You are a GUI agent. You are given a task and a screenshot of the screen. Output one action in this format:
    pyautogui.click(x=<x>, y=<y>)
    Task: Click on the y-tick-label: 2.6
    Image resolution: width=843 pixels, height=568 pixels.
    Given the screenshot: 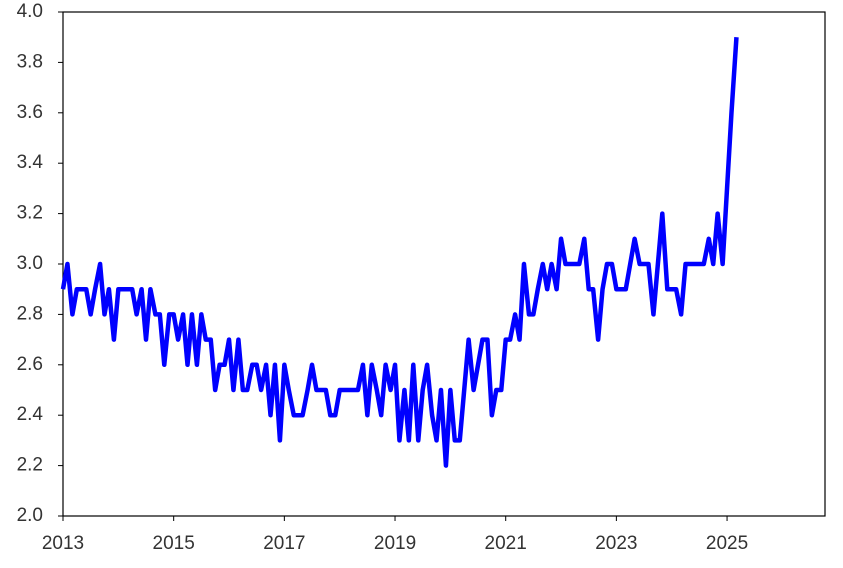 What is the action you would take?
    pyautogui.click(x=30, y=364)
    